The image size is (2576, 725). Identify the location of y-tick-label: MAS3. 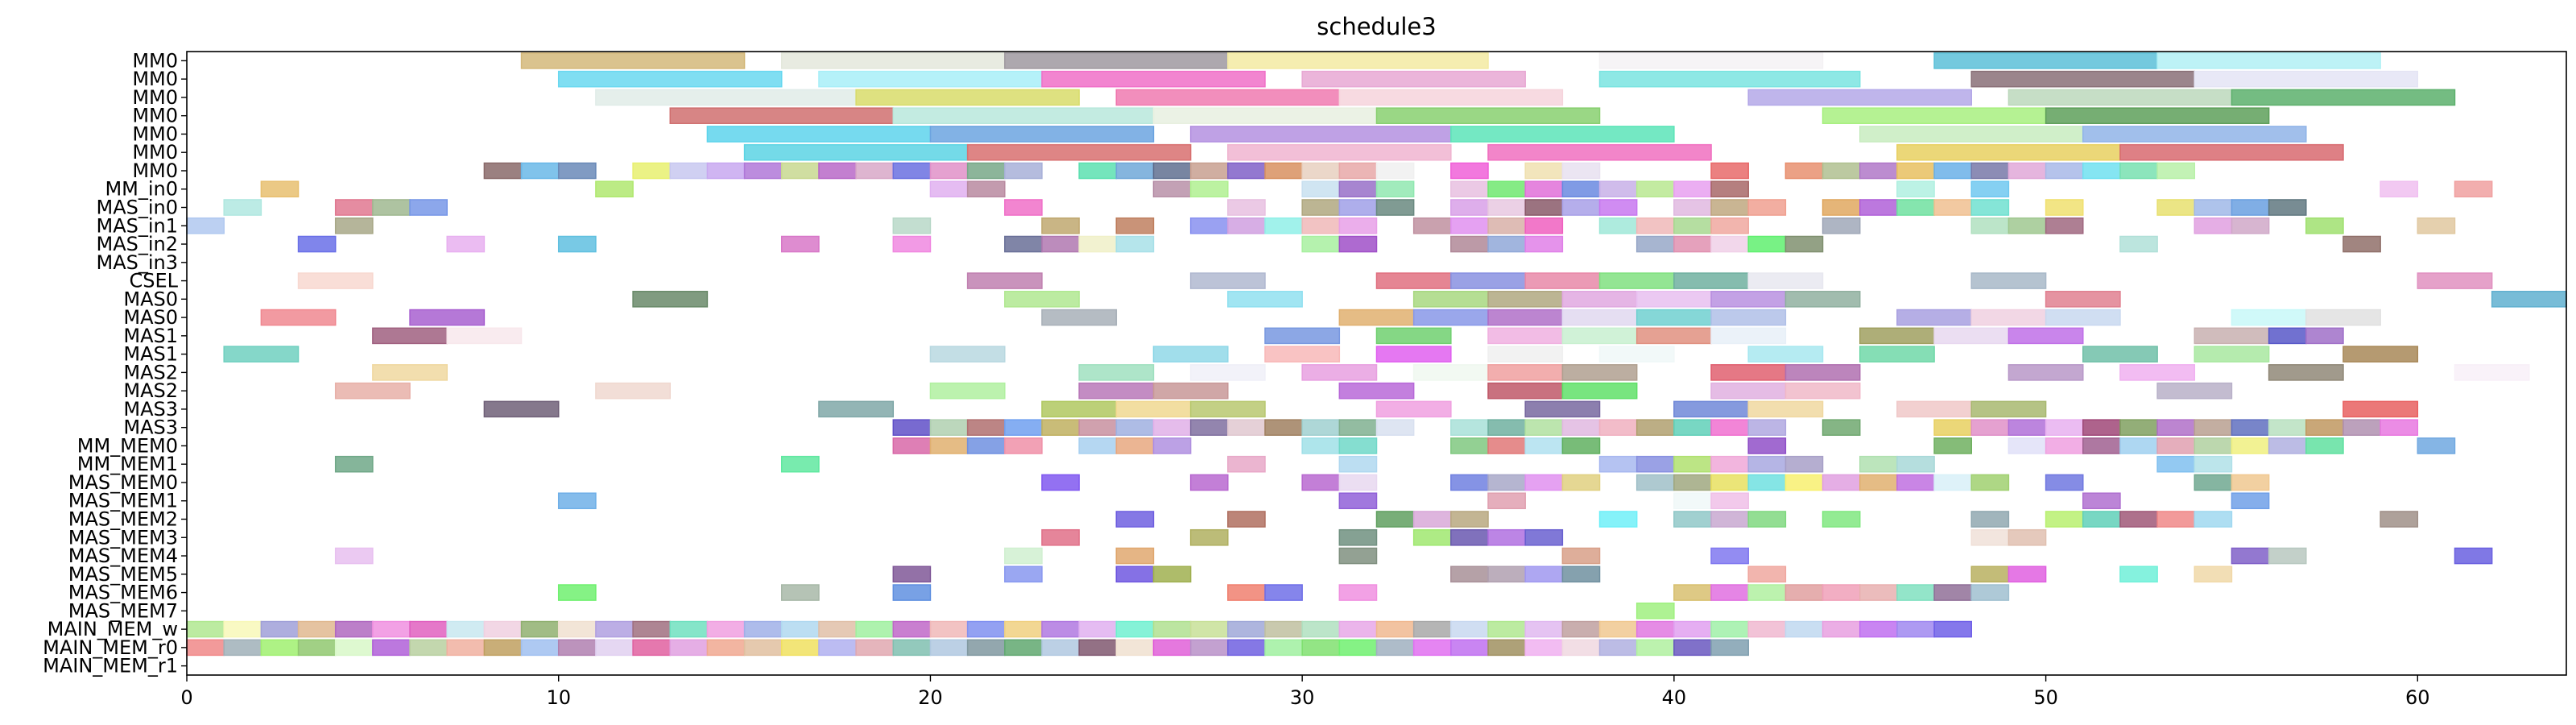
(151, 409).